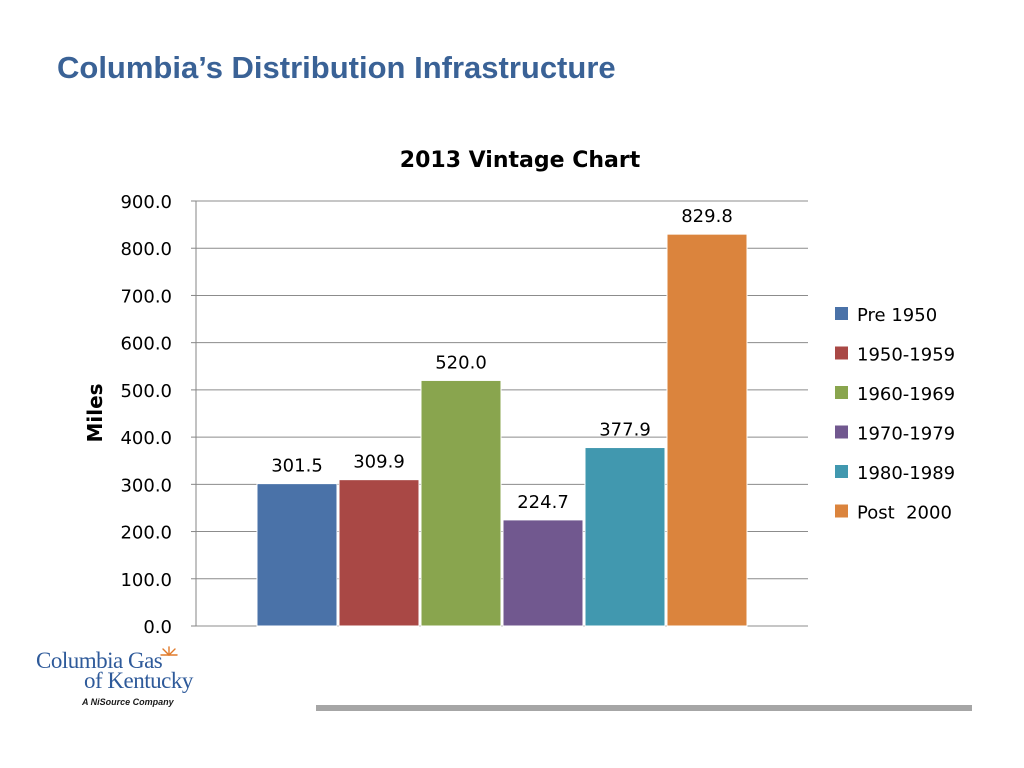 This screenshot has width=1024, height=768. What do you see at coordinates (897, 315) in the screenshot?
I see `legend-label: Pre 1950` at bounding box center [897, 315].